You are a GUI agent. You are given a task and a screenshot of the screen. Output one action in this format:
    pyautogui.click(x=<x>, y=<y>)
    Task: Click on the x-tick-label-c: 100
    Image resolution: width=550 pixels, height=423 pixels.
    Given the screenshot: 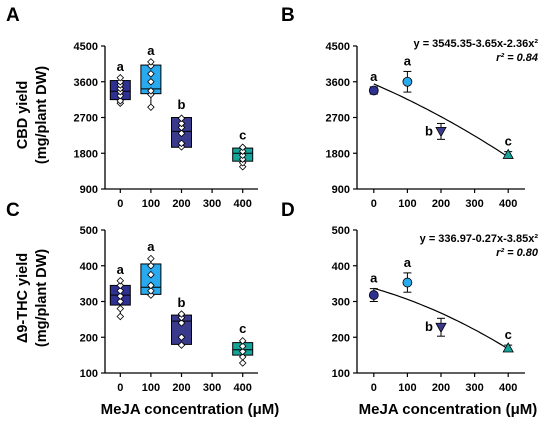 What is the action you would take?
    pyautogui.click(x=151, y=388)
    